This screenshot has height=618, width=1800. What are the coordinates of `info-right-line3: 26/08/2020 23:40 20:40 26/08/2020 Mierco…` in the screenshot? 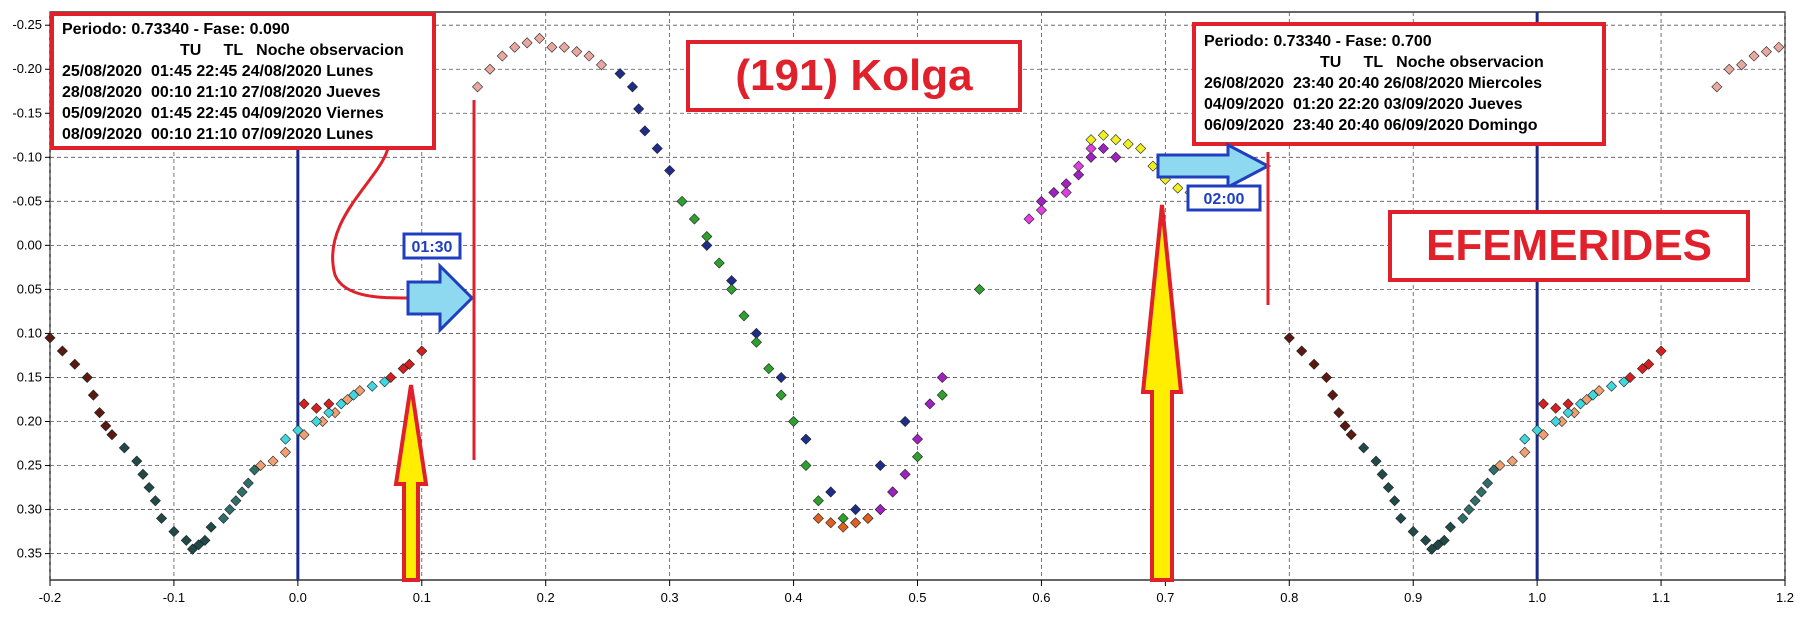 It's located at (1373, 83).